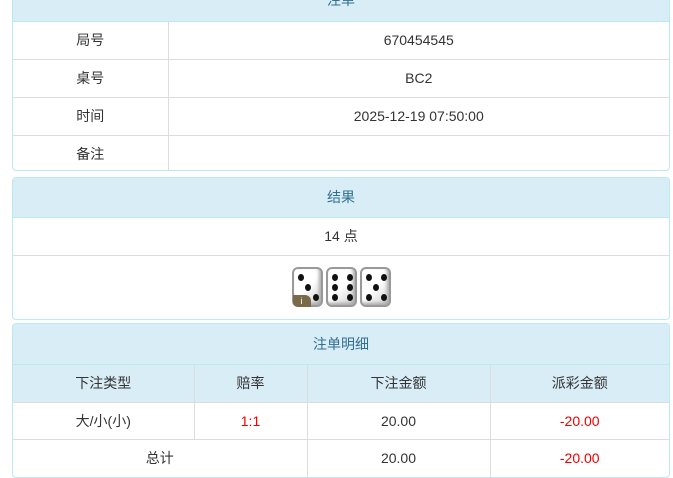 This screenshot has width=673, height=478. What do you see at coordinates (341, 236) in the screenshot?
I see `result-points: 14 点` at bounding box center [341, 236].